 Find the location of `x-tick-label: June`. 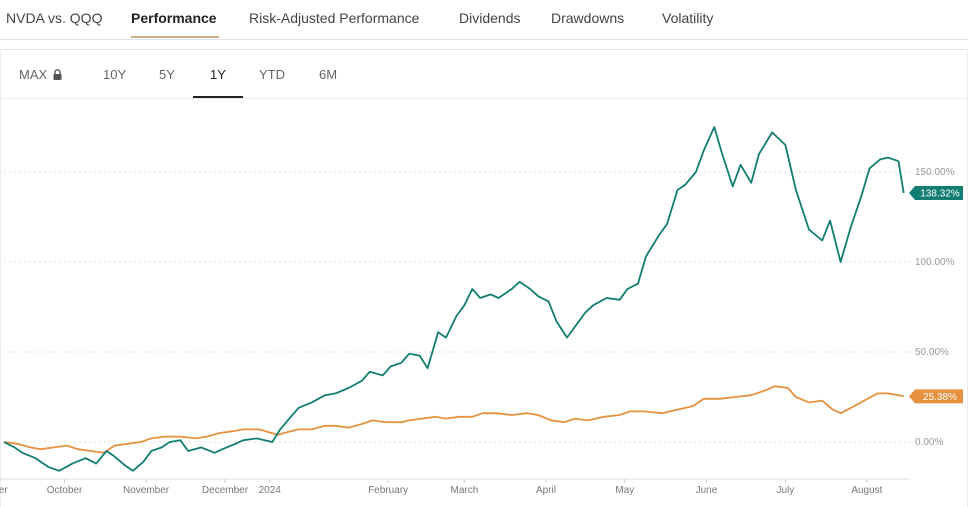

x-tick-label: June is located at coordinates (707, 490).